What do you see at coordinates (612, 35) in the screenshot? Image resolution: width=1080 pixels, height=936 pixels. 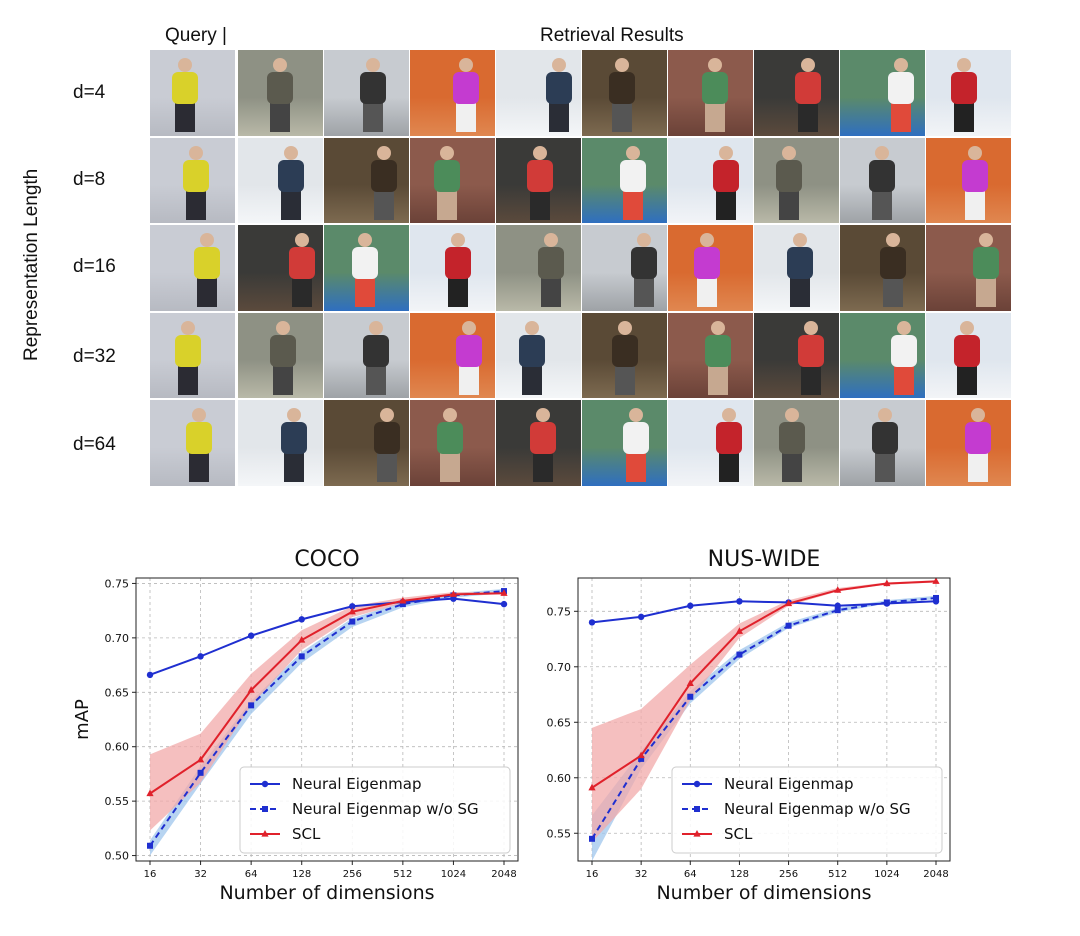 I see `retrieval-results-header: Retrieval Results` at bounding box center [612, 35].